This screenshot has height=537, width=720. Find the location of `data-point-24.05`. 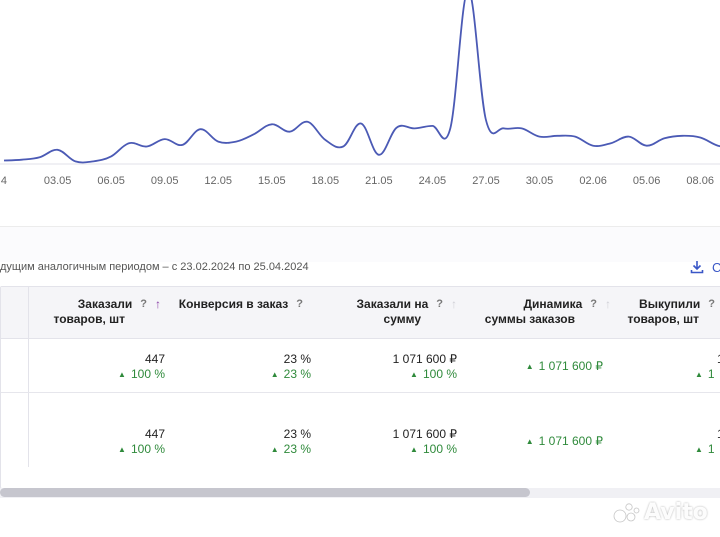

data-point-24.05 is located at coordinates (432, 125).